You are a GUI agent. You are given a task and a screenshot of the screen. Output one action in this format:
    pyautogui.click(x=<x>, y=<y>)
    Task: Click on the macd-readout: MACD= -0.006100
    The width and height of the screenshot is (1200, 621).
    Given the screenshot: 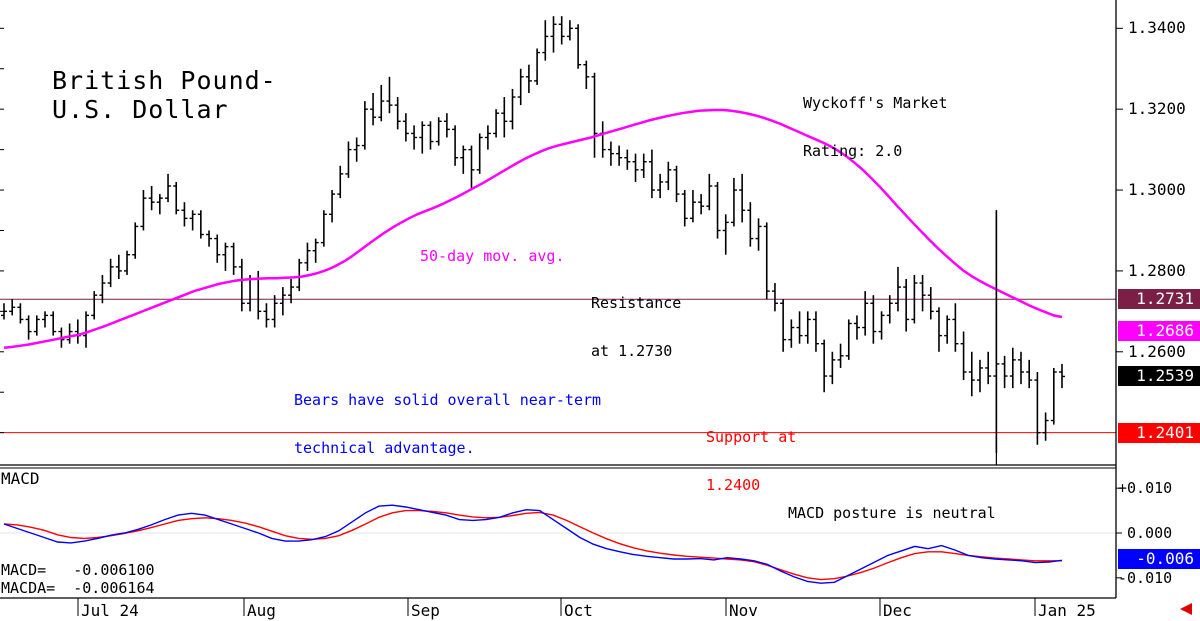 What is the action you would take?
    pyautogui.click(x=78, y=570)
    